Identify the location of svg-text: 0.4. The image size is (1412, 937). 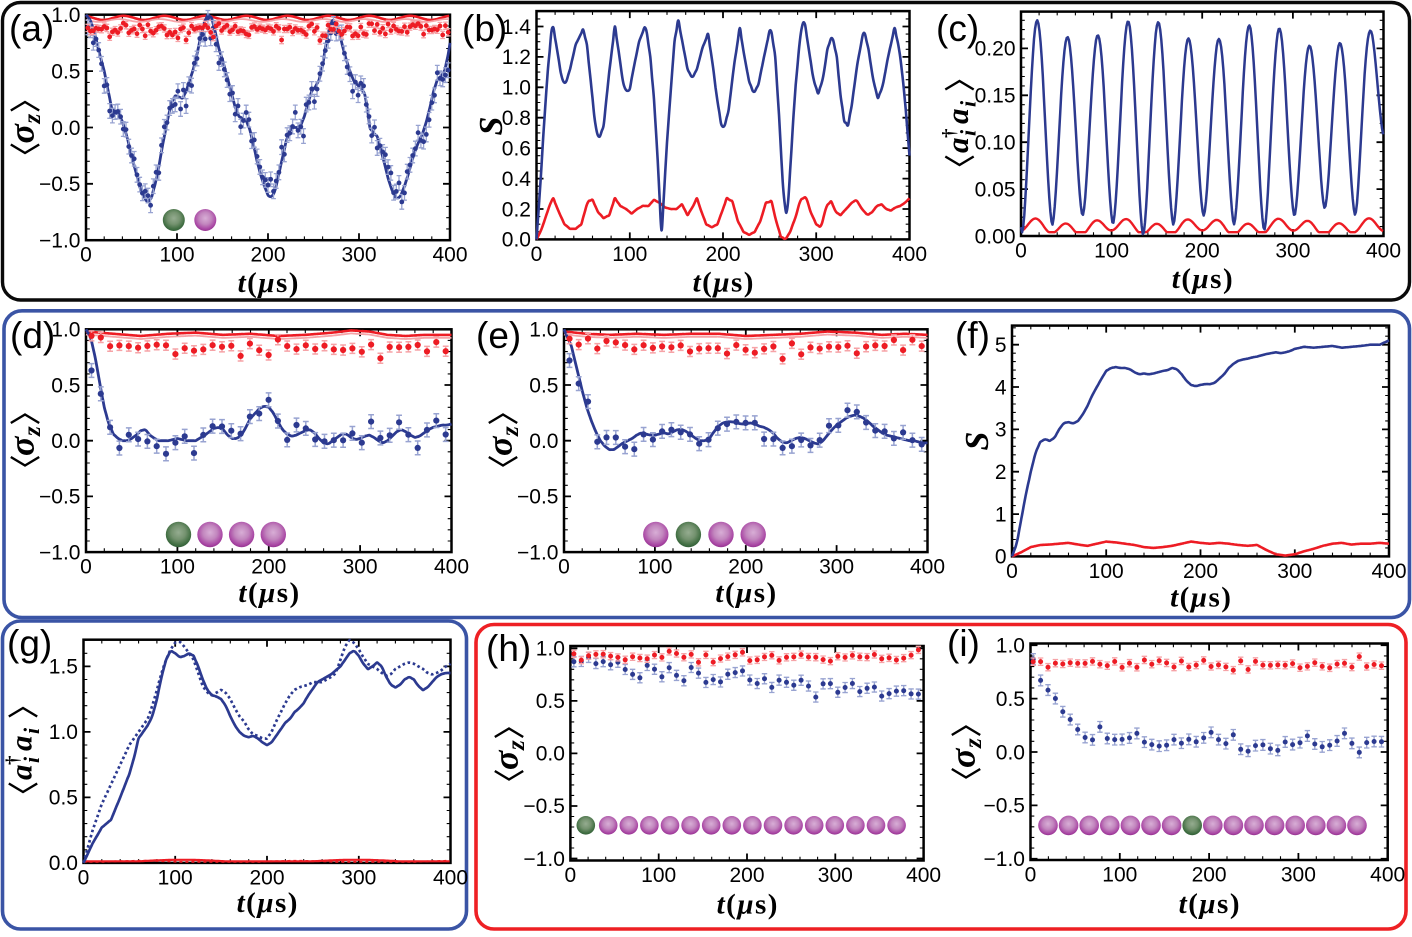
(517, 179).